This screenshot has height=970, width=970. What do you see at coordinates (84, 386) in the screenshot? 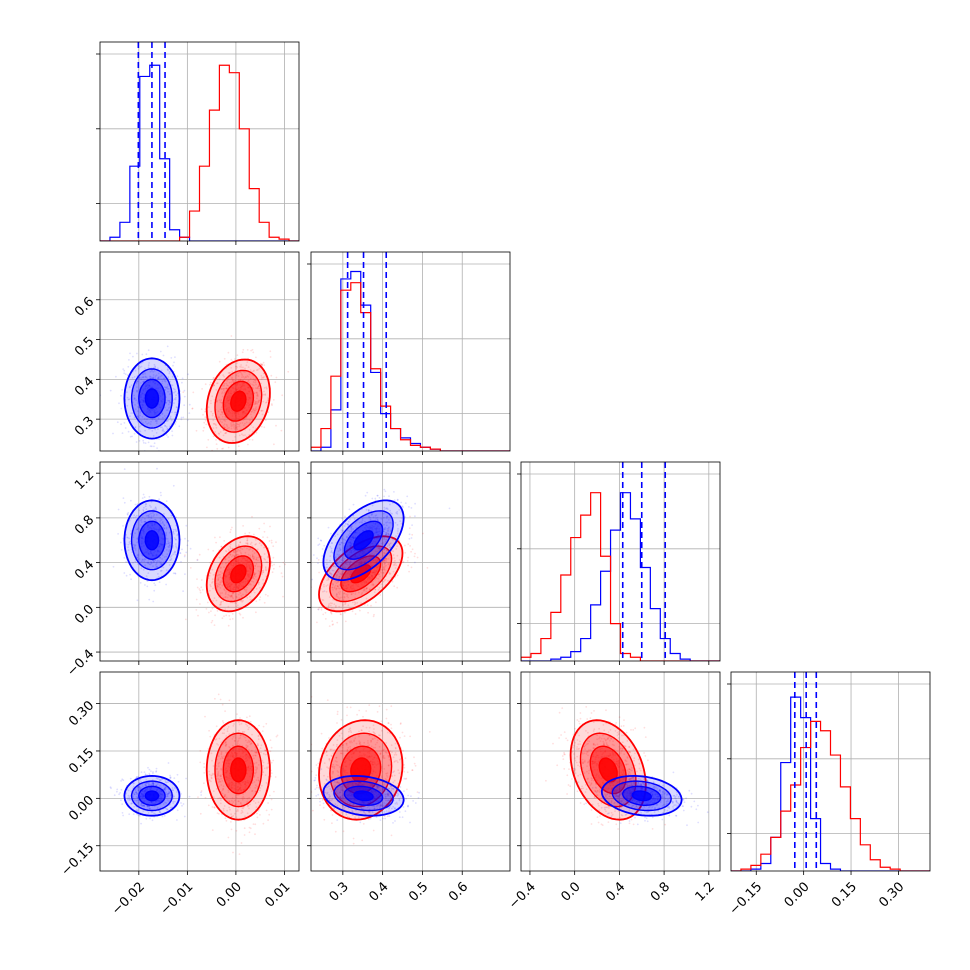
I see `y-tick-label: 0.4` at bounding box center [84, 386].